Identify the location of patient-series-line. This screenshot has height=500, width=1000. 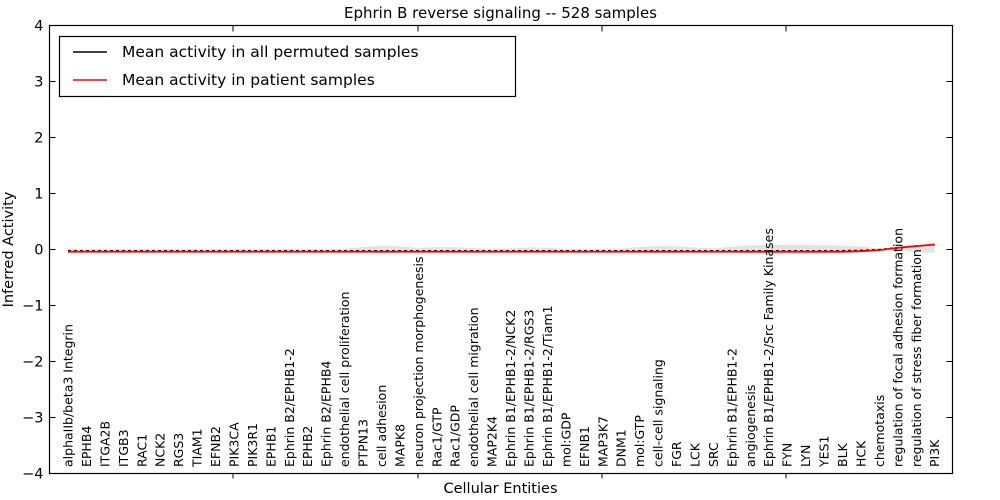
(501, 248).